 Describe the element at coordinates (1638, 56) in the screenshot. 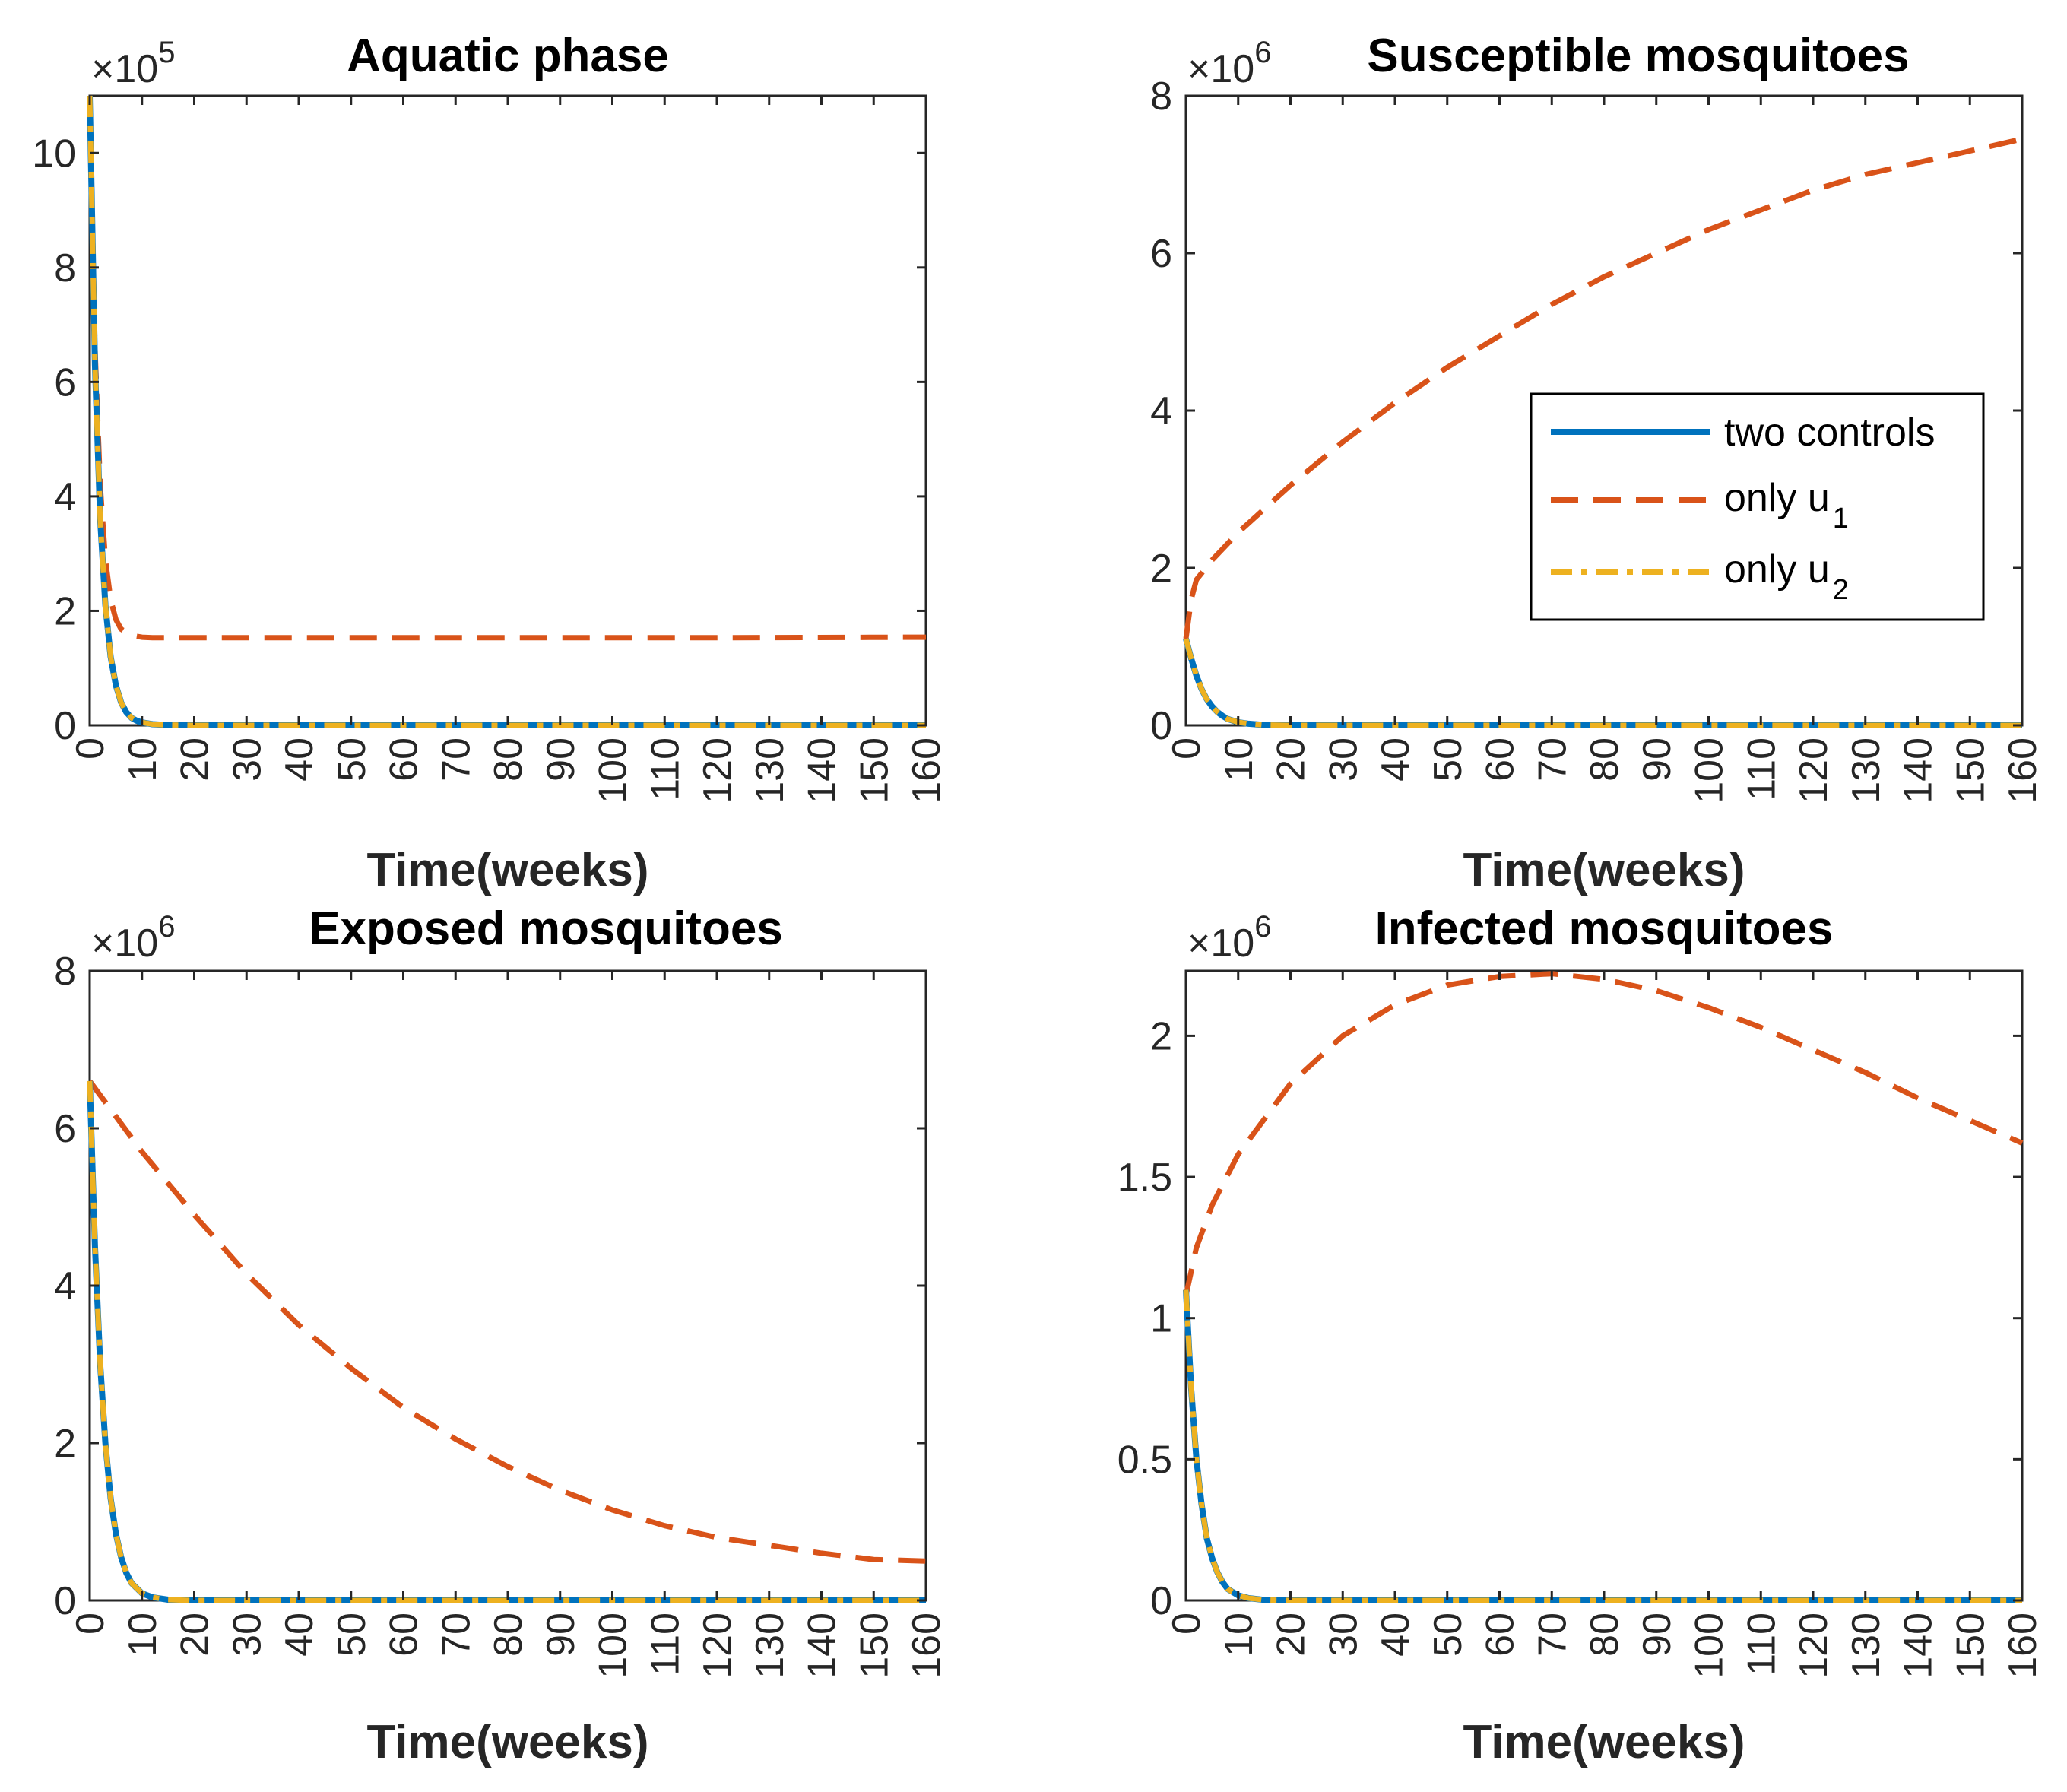

I see `chart-title: Susceptible mosquitoes` at that location.